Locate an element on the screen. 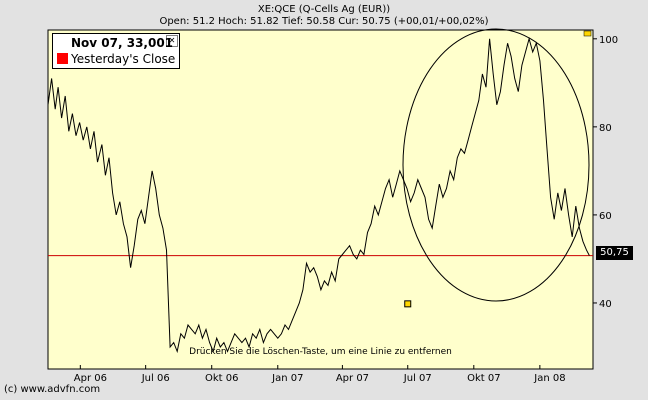 The width and height of the screenshot is (648, 400). legend-swatch is located at coordinates (62, 58).